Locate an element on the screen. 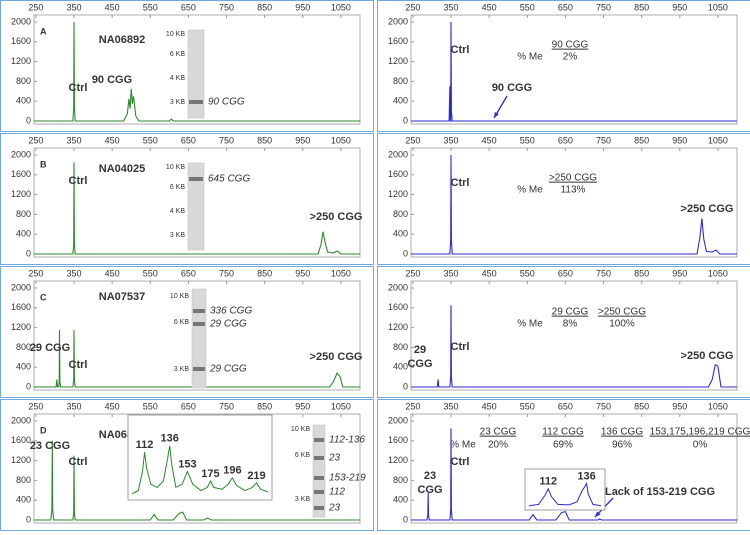 Image resolution: width=750 pixels, height=535 pixels. sample-name: NA07537 is located at coordinates (122, 297).